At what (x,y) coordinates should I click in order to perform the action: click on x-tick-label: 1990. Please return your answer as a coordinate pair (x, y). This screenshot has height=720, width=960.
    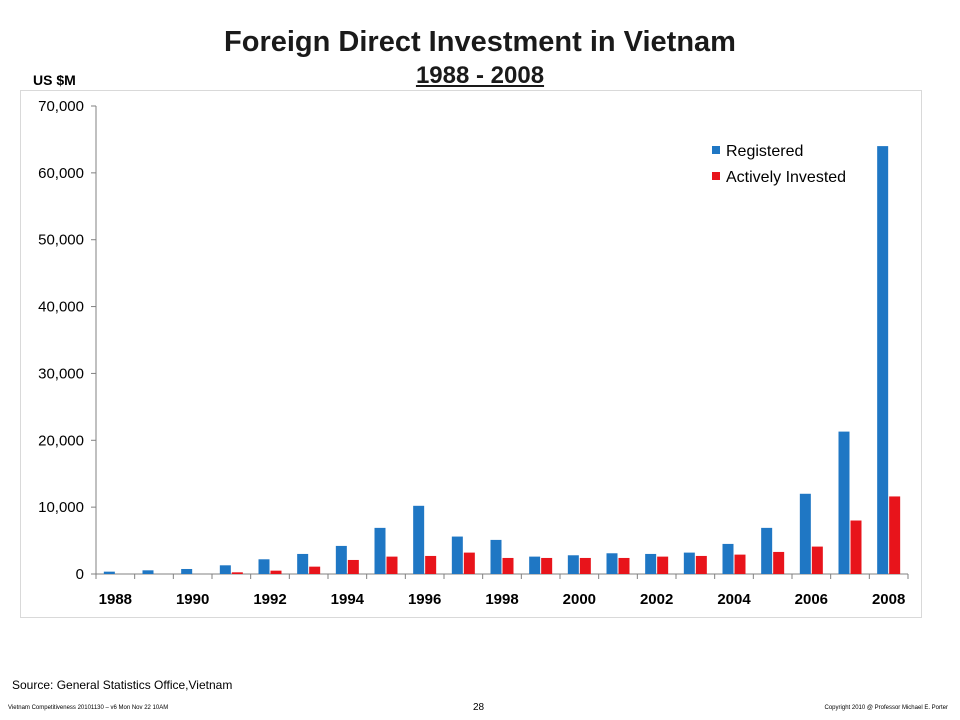
    Looking at the image, I should click on (192, 599).